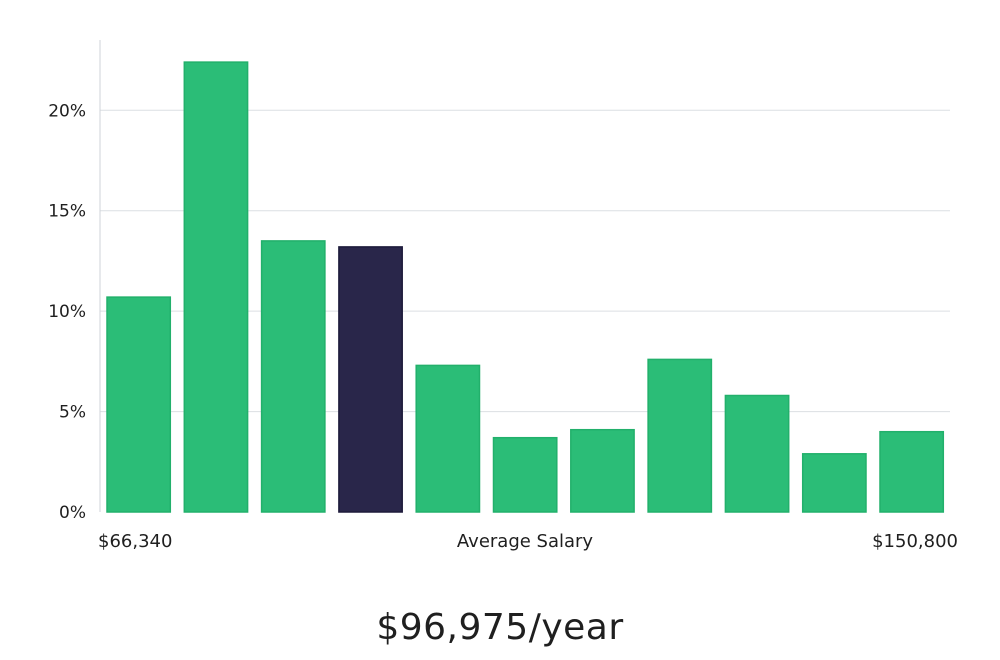 The image size is (1000, 660). What do you see at coordinates (135, 541) in the screenshot?
I see `x-min-label: $66,340` at bounding box center [135, 541].